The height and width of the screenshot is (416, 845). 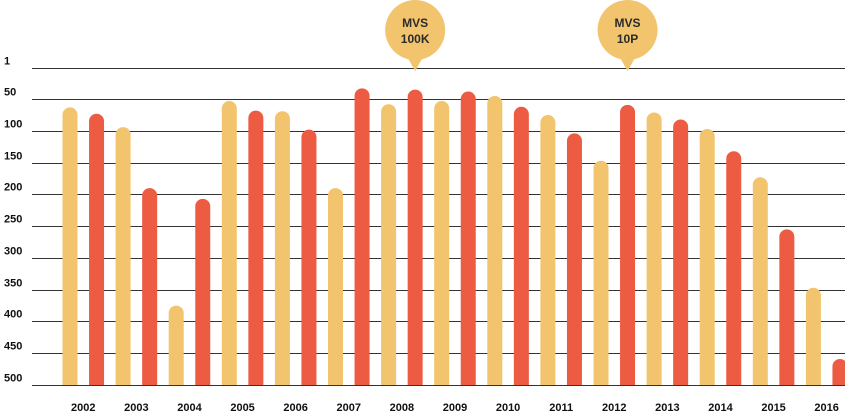 I want to click on x-tick-label: 2011, so click(x=561, y=408).